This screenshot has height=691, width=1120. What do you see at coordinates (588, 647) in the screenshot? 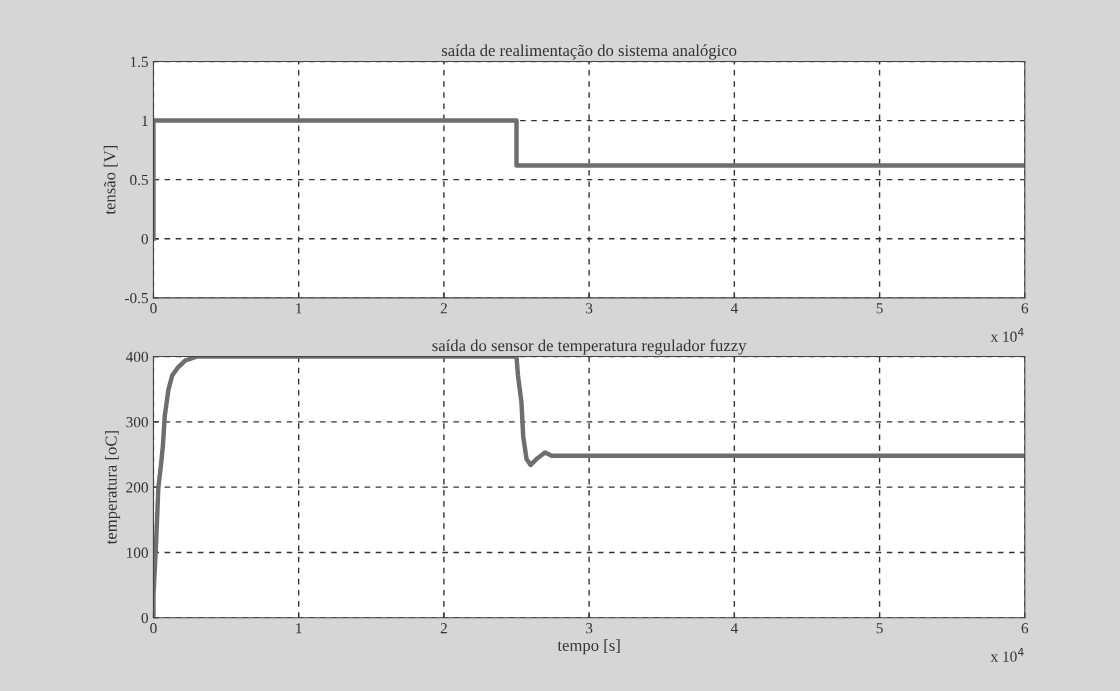
I see `x-axis-title: tempo [s]` at bounding box center [588, 647].